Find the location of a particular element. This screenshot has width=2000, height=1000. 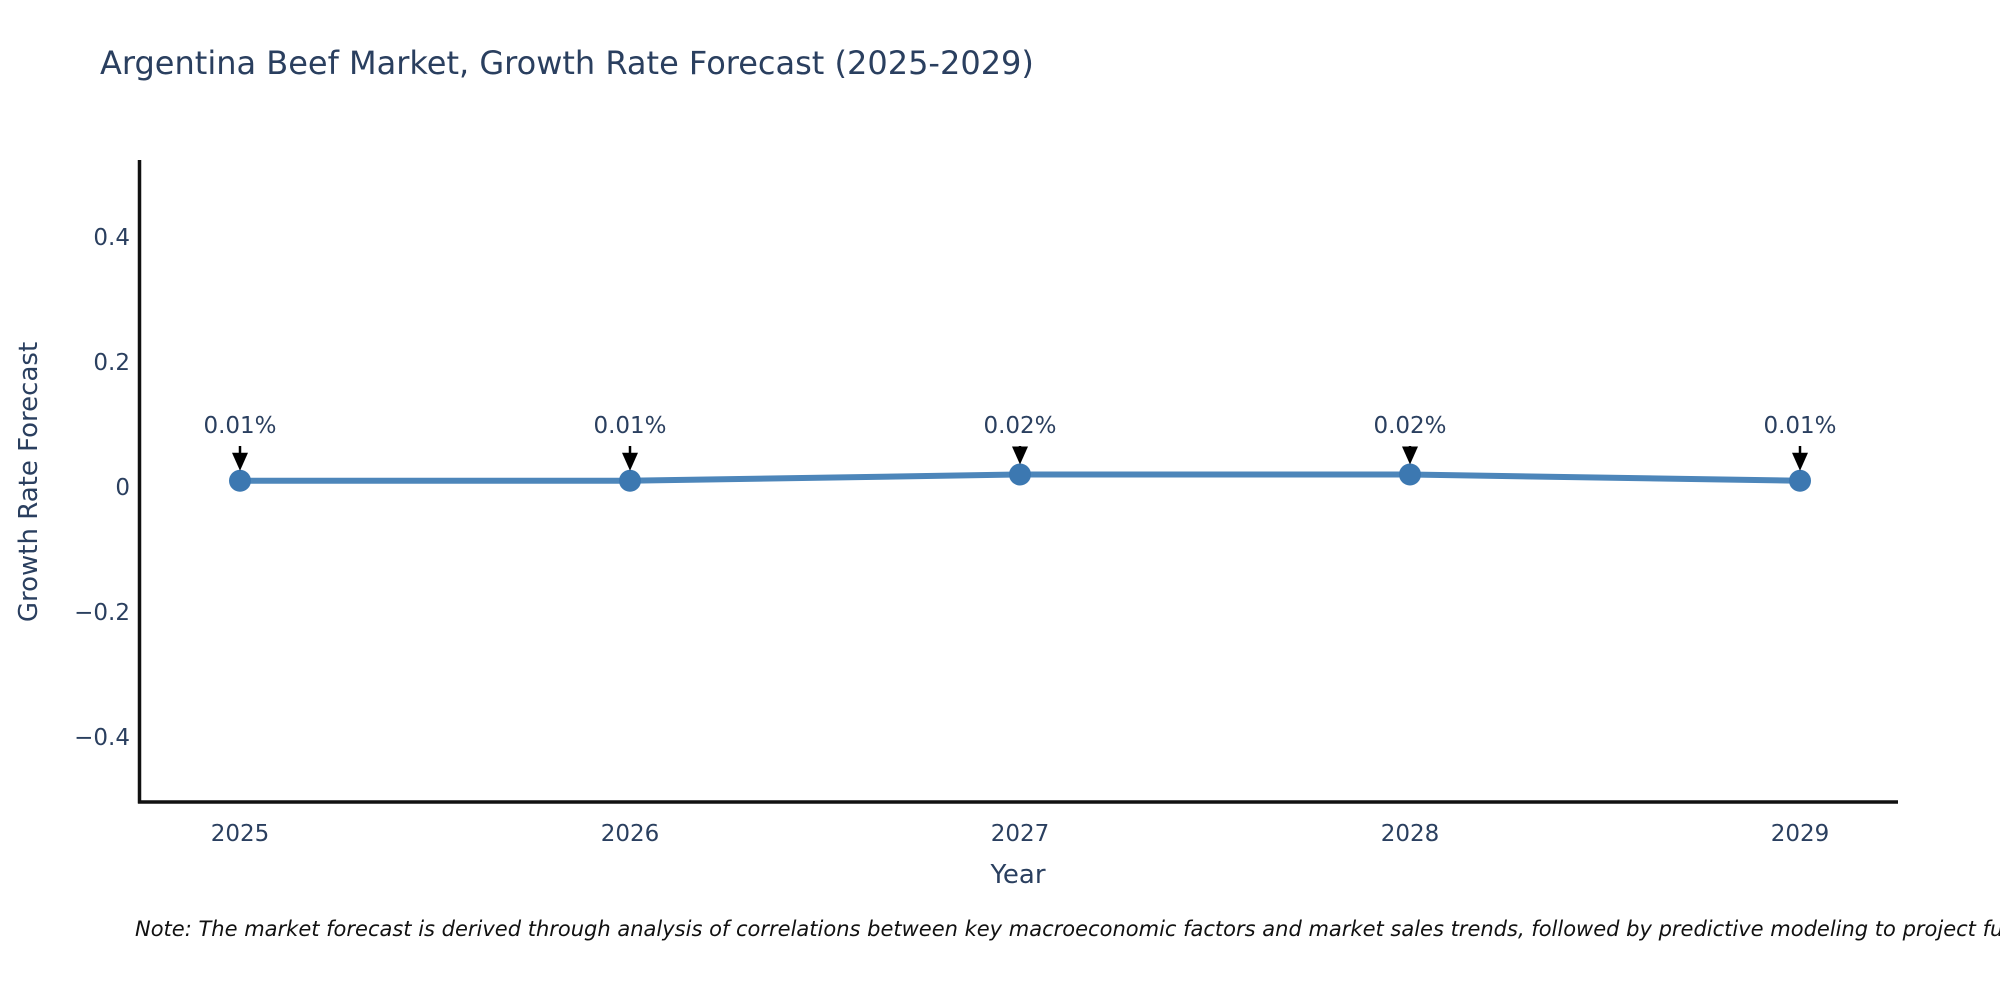

y-tick-label: 0.4 is located at coordinates (111, 238).